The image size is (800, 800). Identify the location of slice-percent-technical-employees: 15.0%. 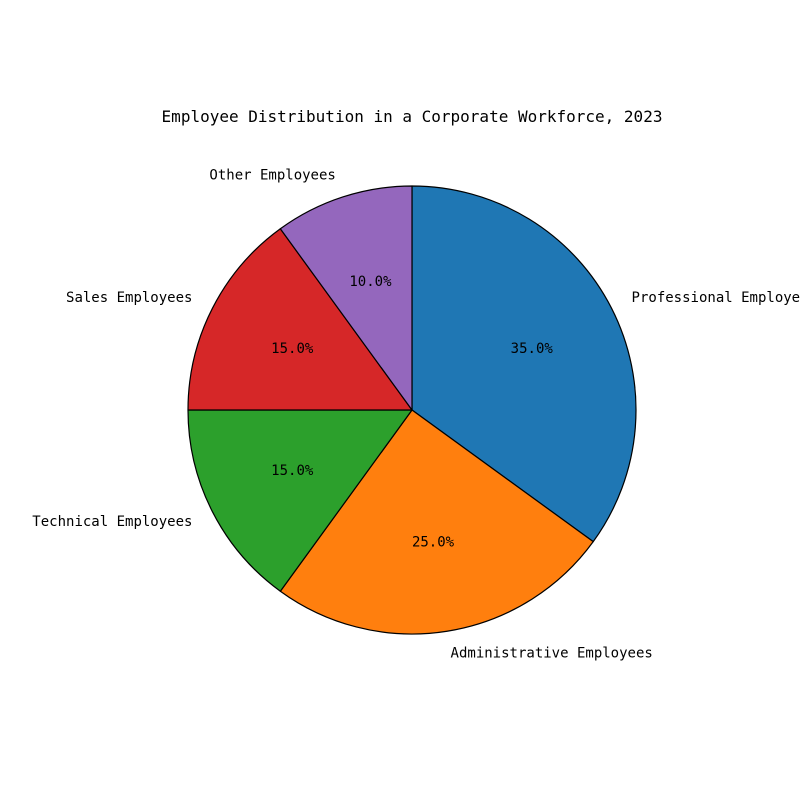
(292, 471).